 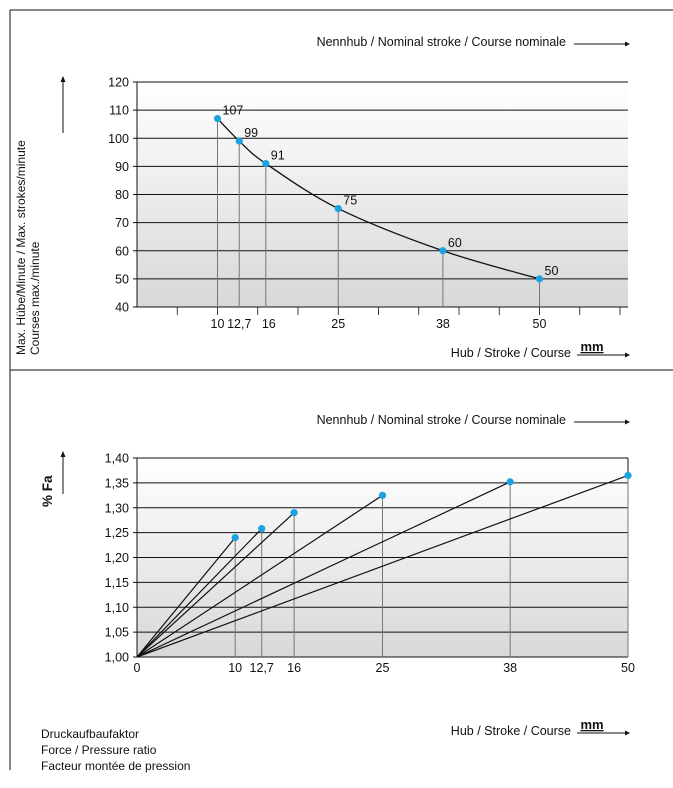 I want to click on chart1-x-tick-label: 10, so click(x=218, y=324).